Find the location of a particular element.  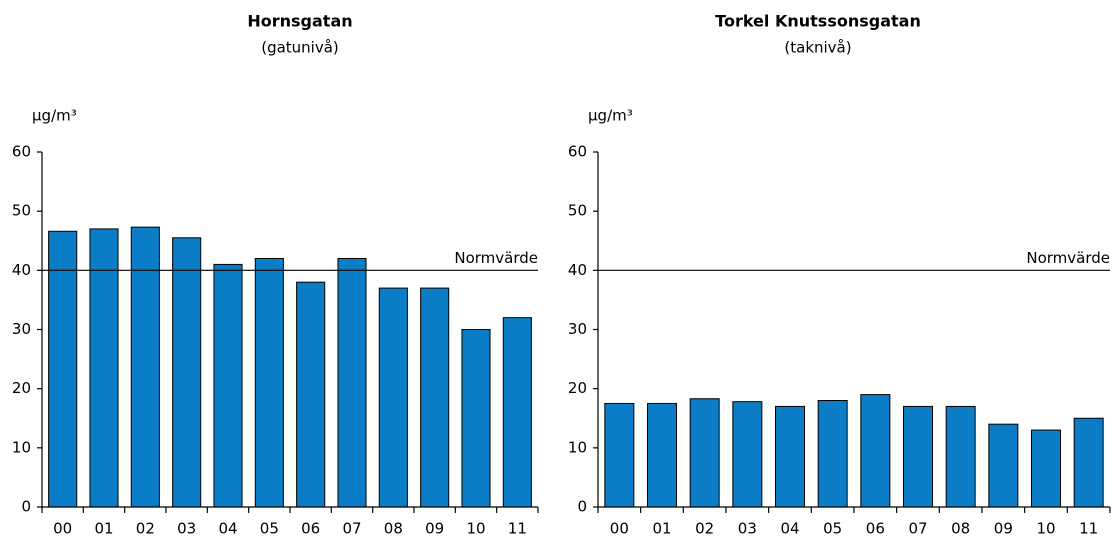

chart-title: Torkel Knutssonsgatan is located at coordinates (818, 21).